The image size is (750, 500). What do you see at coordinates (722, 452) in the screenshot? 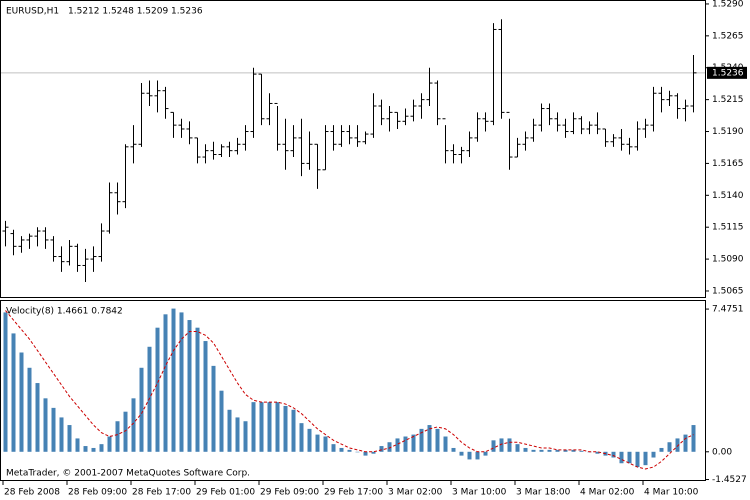
I see `y-tick-label: 0.00` at bounding box center [722, 452].